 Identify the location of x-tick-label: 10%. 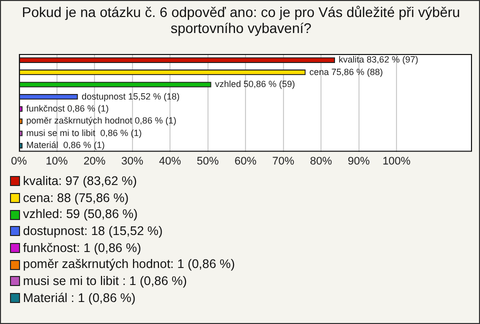
(57, 161).